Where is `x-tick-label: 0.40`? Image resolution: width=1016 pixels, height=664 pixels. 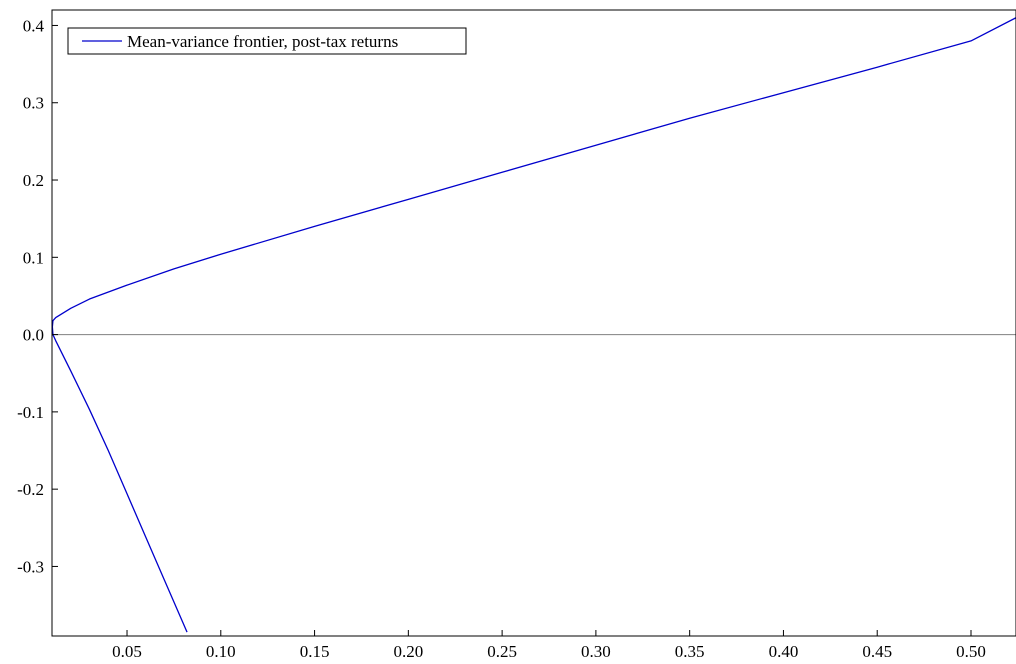
x-tick-label: 0.40 is located at coordinates (784, 651).